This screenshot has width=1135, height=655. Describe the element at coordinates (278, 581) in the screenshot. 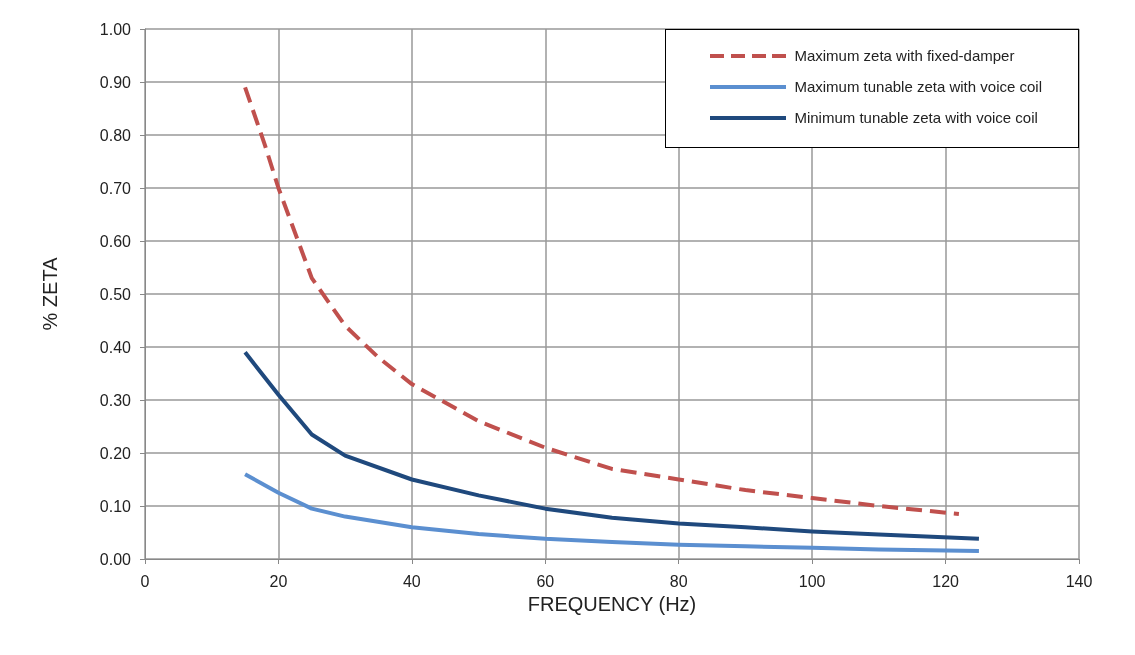

I see `x-tick-label: 20` at that location.